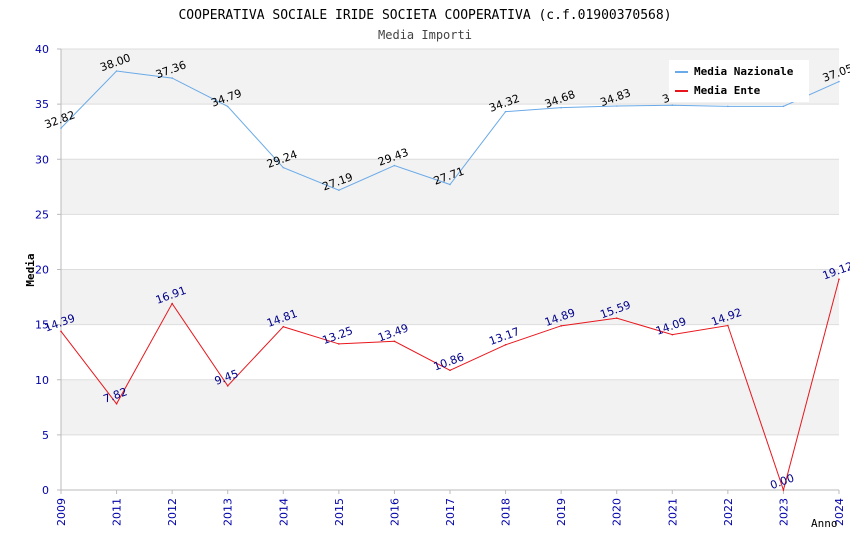  Describe the element at coordinates (42, 159) in the screenshot. I see `y-tick-label: 30` at that location.